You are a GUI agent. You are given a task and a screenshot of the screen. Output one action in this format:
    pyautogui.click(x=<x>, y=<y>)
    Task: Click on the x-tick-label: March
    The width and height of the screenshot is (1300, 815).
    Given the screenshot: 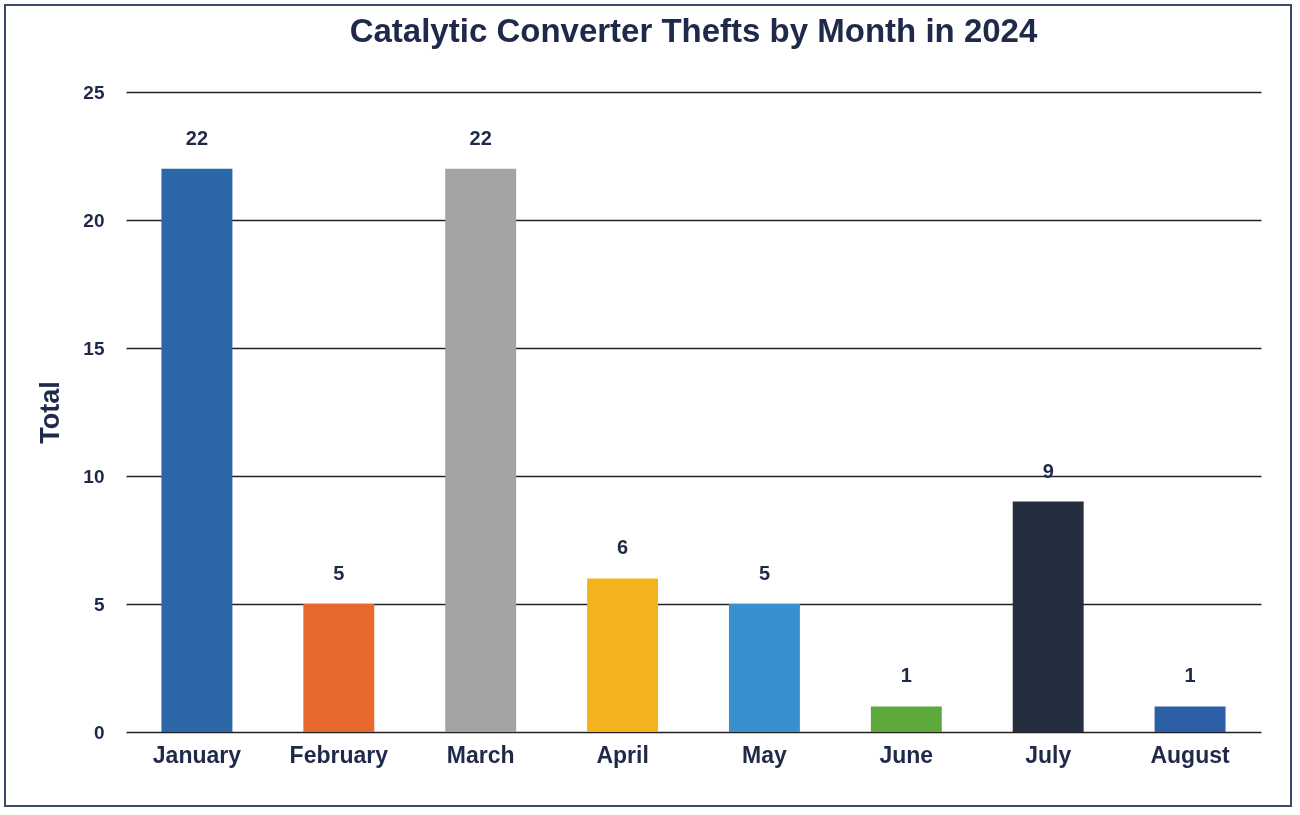 What is the action you would take?
    pyautogui.click(x=480, y=754)
    